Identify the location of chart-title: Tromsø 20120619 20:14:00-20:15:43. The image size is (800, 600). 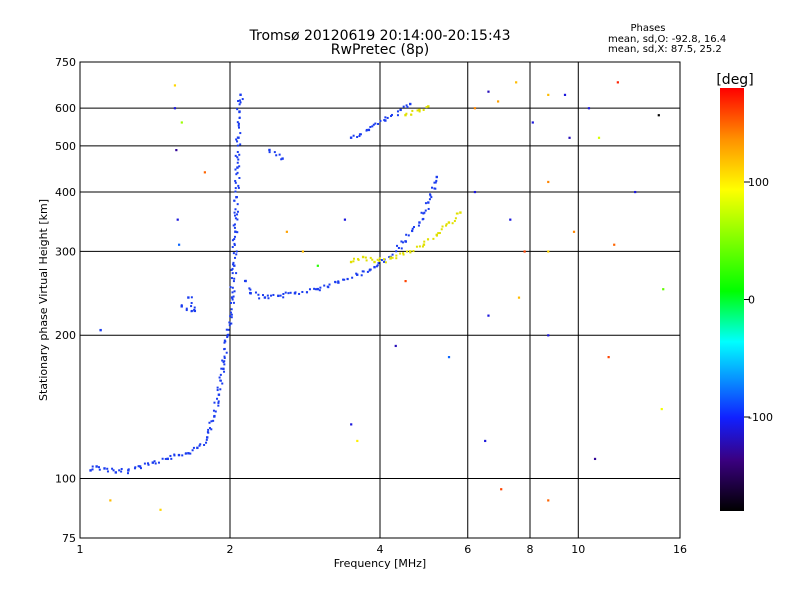
(380, 36).